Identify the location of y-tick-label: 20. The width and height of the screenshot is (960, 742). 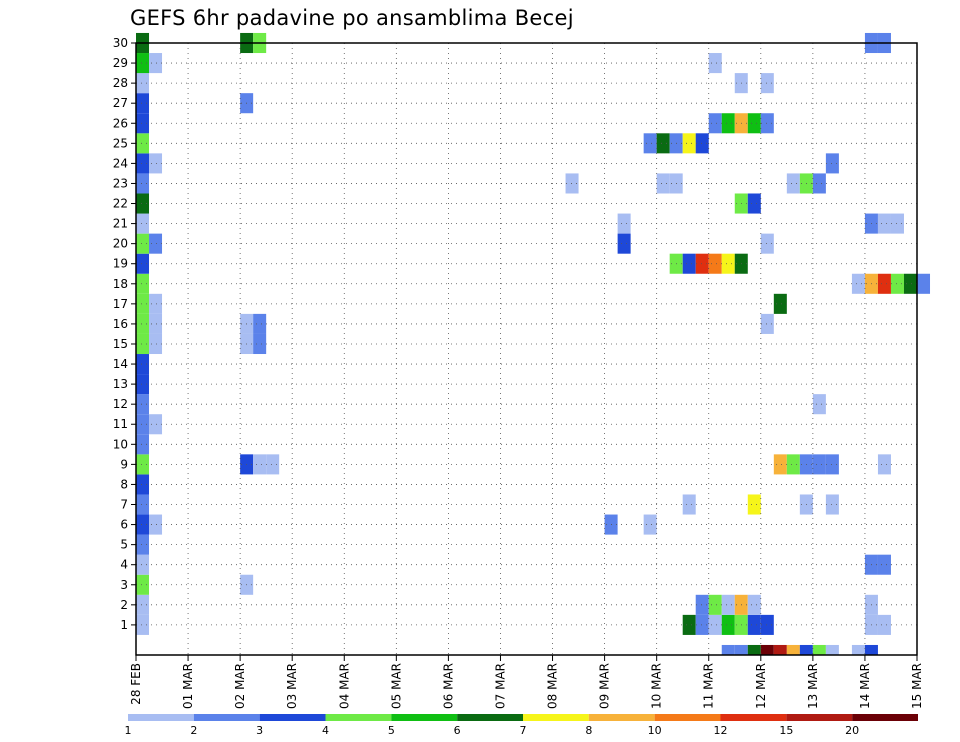
(120, 244).